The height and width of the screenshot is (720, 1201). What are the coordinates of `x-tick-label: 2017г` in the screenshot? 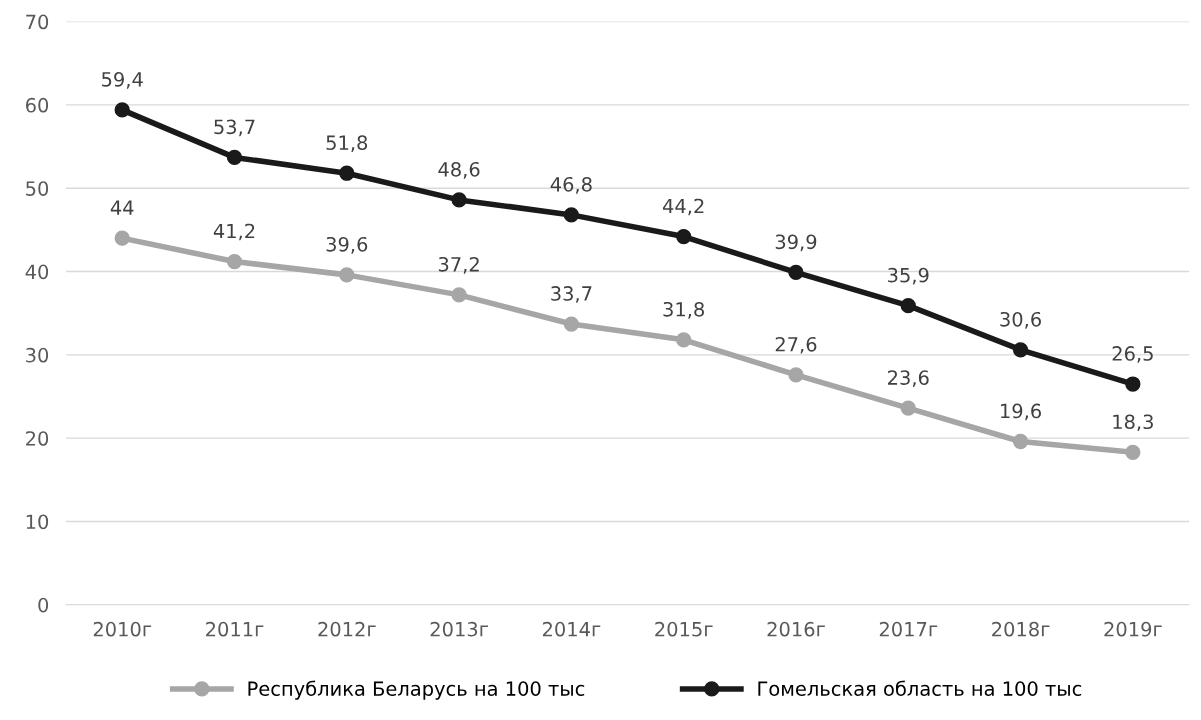 It's located at (908, 629).